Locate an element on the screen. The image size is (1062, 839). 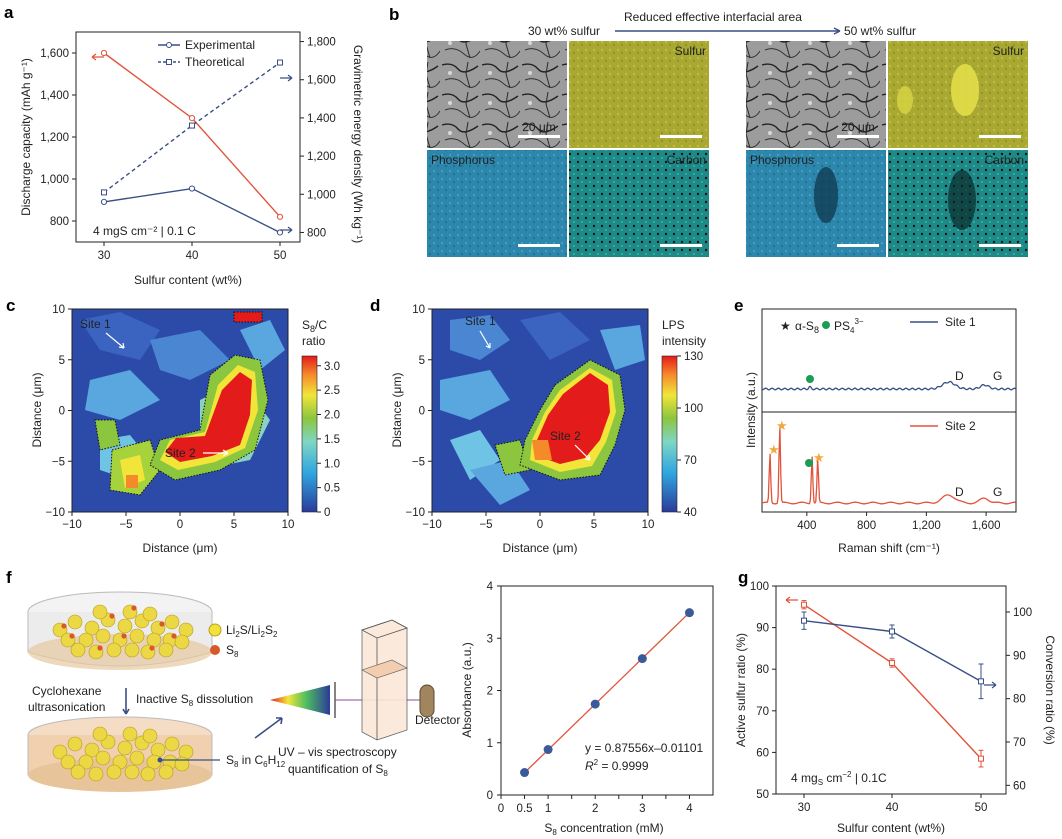
site2-label-c: Site 2 is located at coordinates (180, 453).